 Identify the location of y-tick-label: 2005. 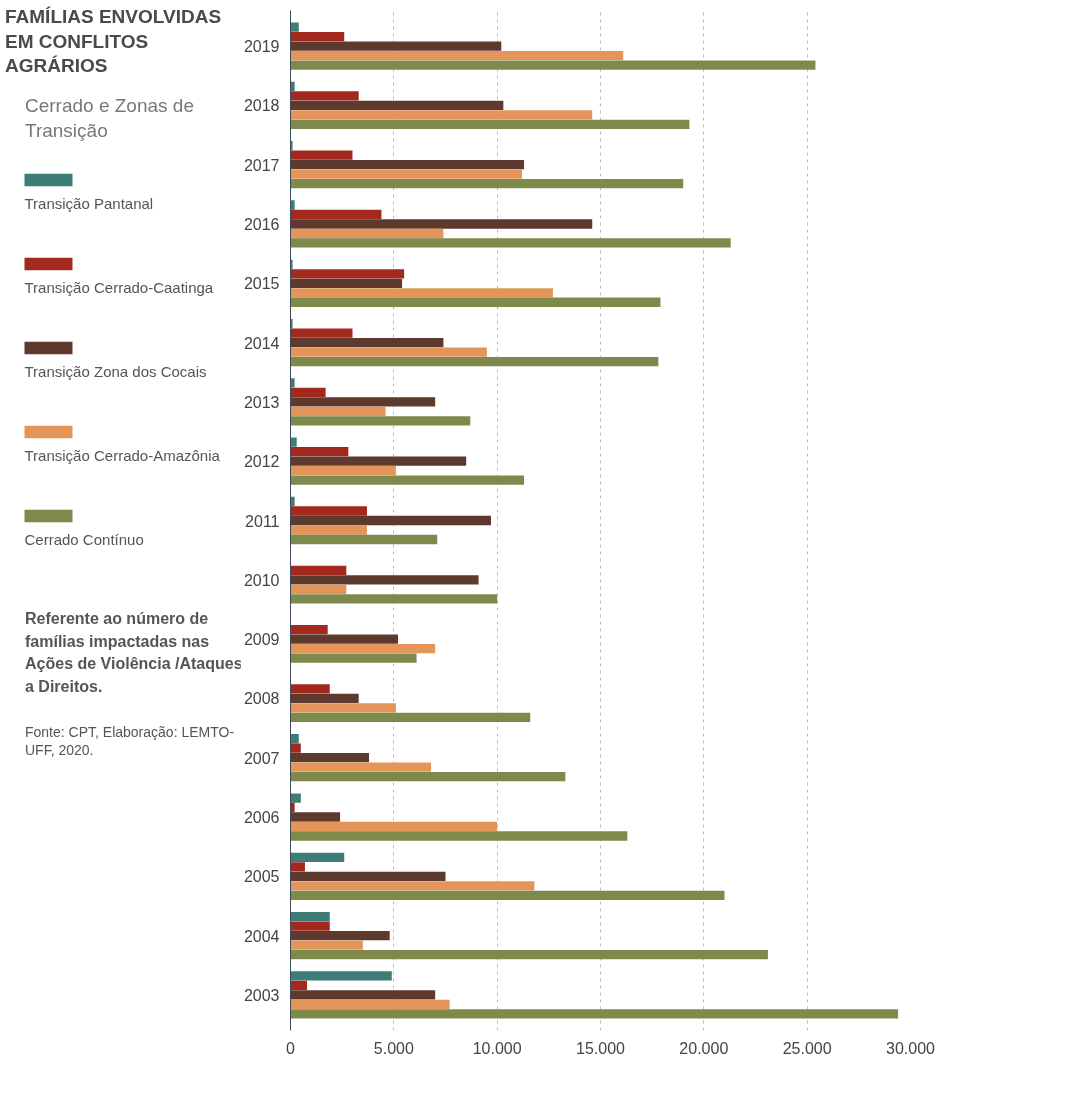
(261, 877).